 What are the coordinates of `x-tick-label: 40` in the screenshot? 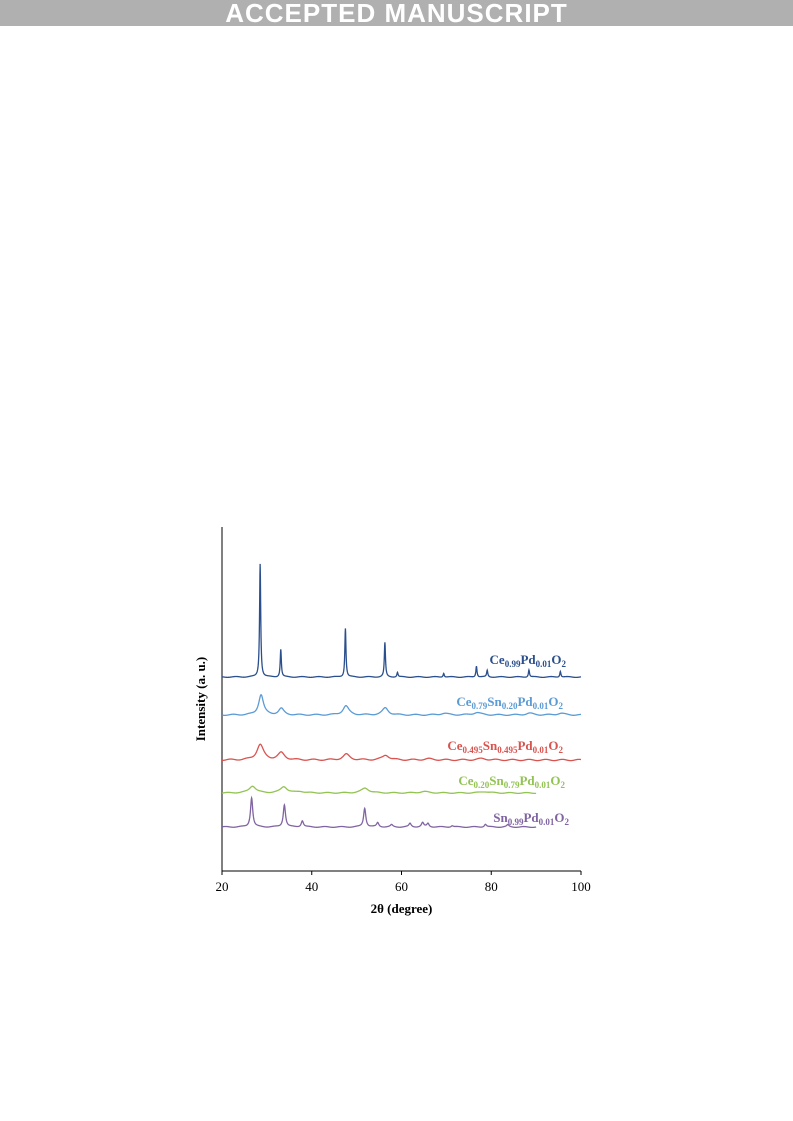 It's located at (311, 886).